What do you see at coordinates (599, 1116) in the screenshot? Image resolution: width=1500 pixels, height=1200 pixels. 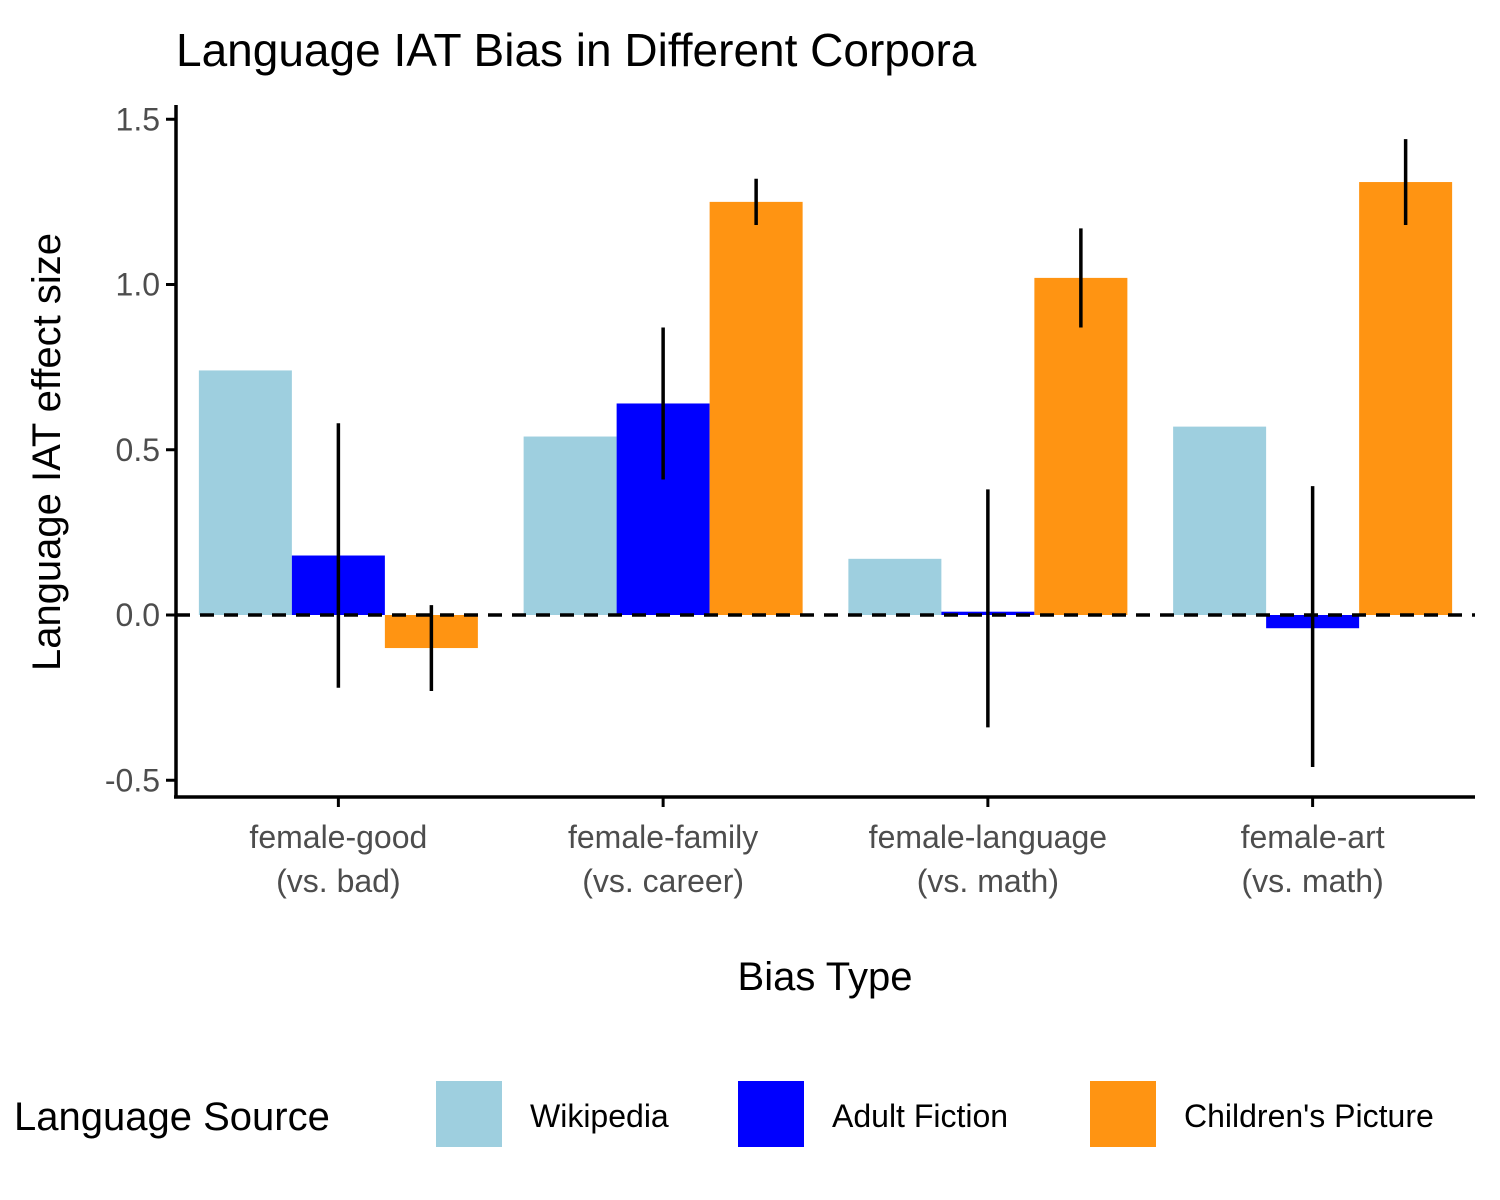 I see `legend-label: Wikipedia` at bounding box center [599, 1116].